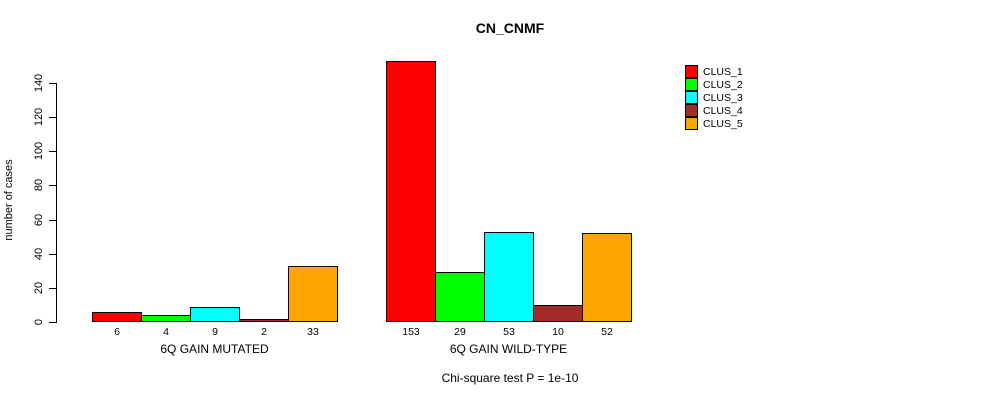 The width and height of the screenshot is (990, 400). Describe the element at coordinates (214, 349) in the screenshot. I see `x-axis-group-label: 6Q GAIN MUTATED` at that location.